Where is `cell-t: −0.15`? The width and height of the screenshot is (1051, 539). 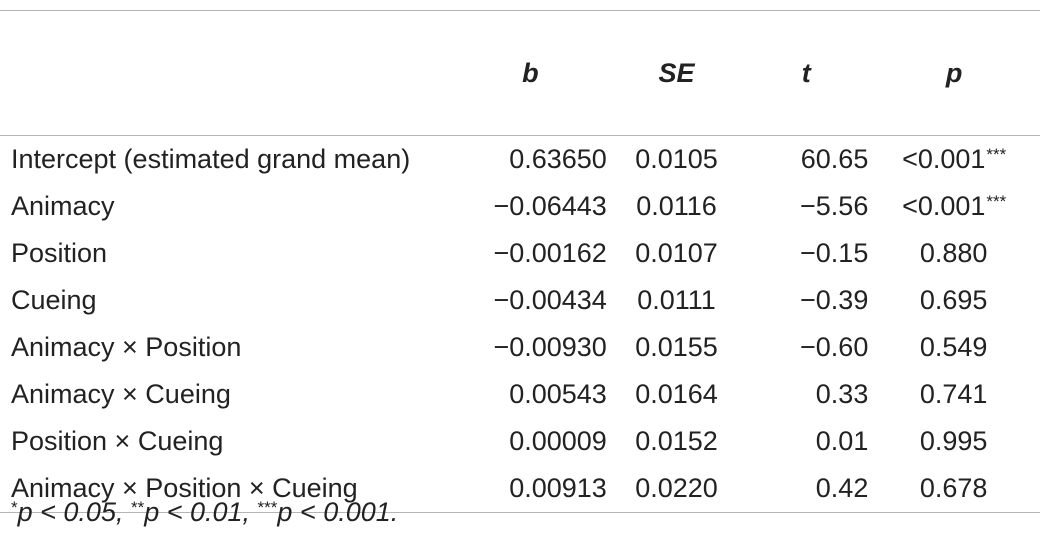
cell-t: −0.15 is located at coordinates (806, 253).